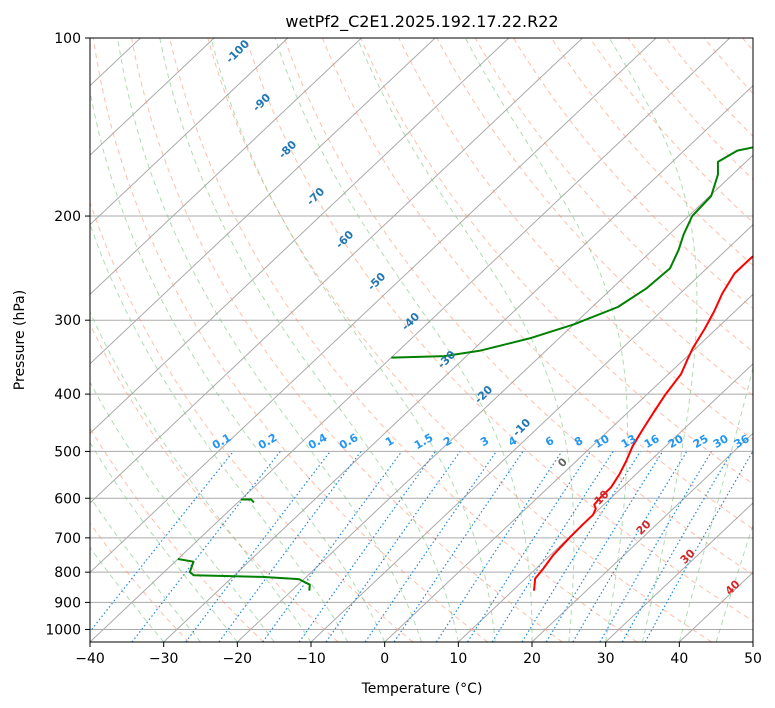 The image size is (775, 708). I want to click on y-tick-label: 300, so click(67, 321).